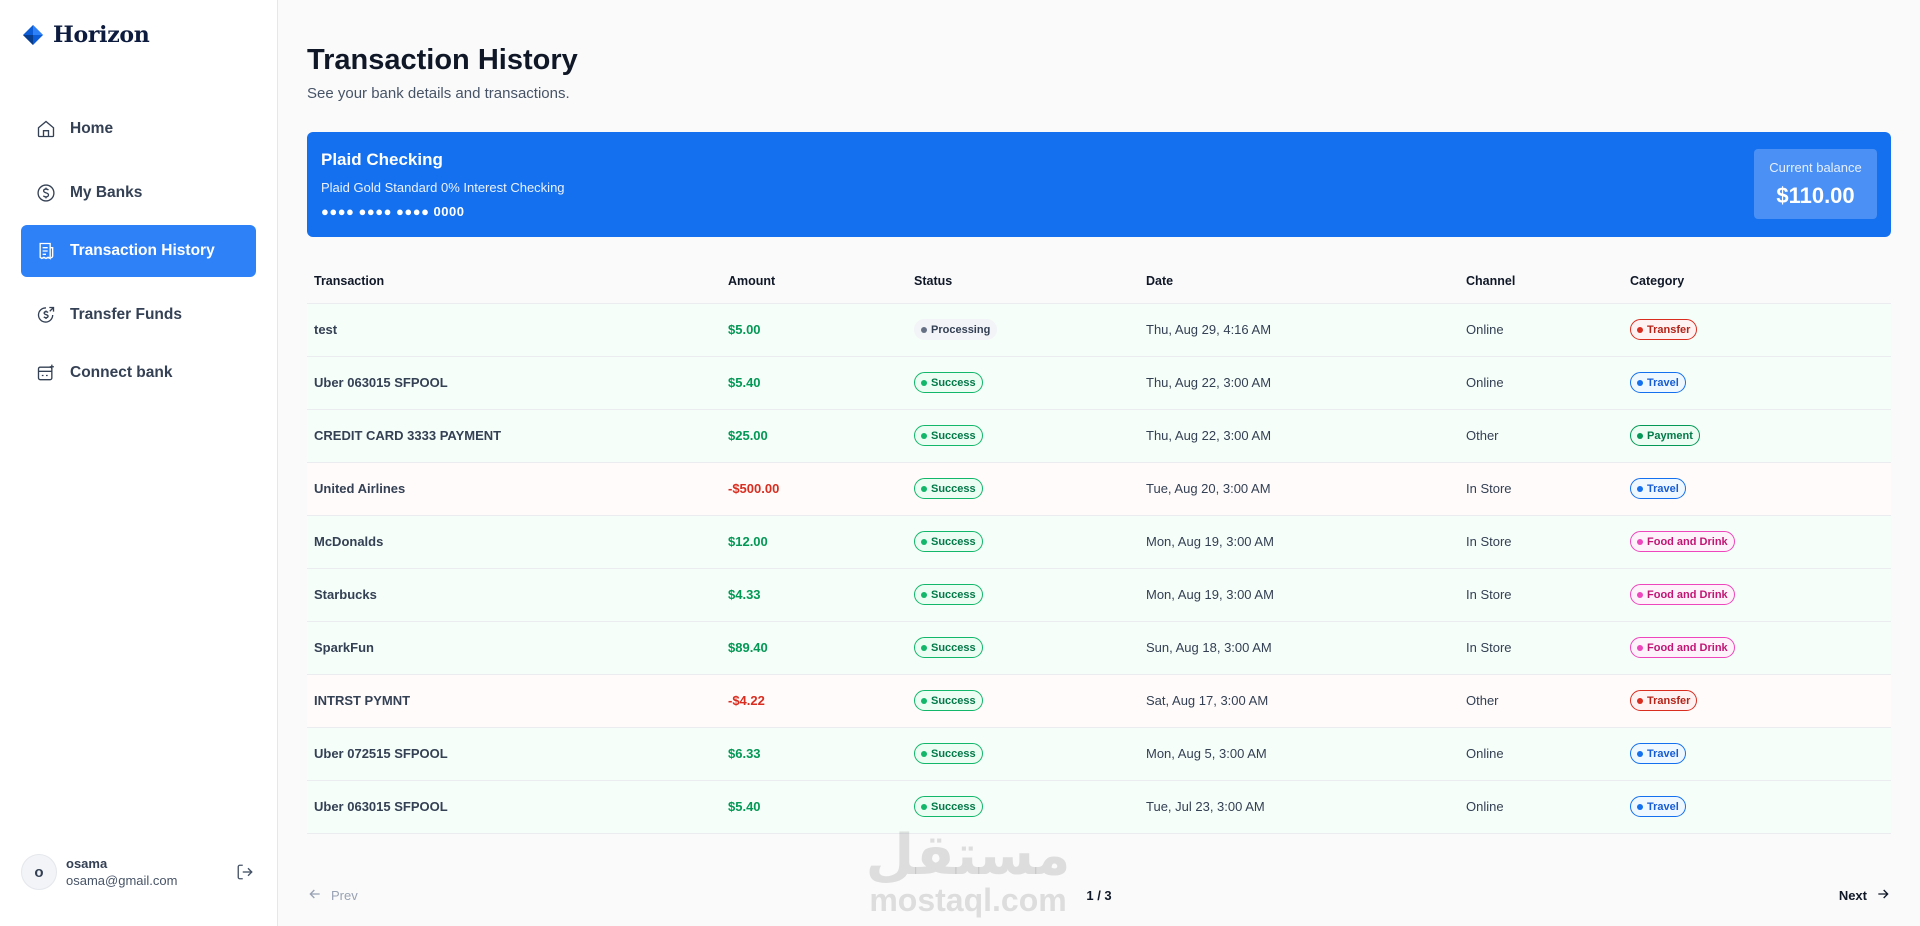 The image size is (1920, 926). Describe the element at coordinates (1299, 330) in the screenshot. I see `transaction-date: Thu, Aug 29, 4:16 AM` at that location.